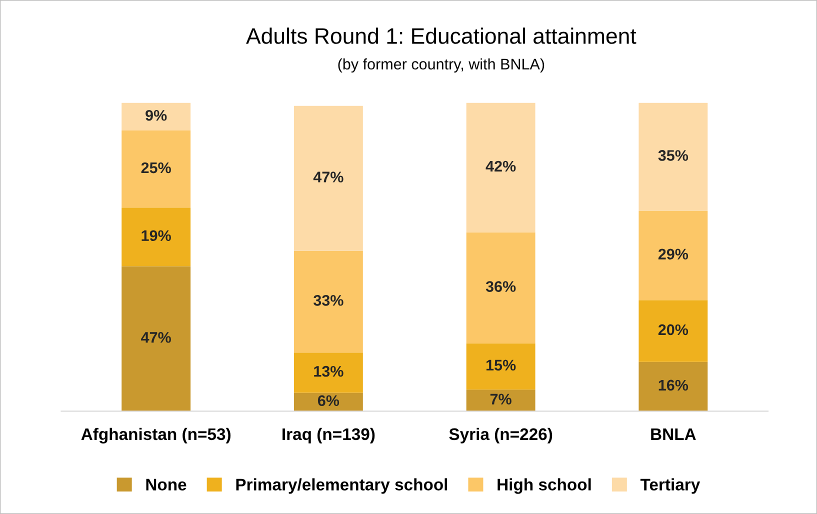  I want to click on data-label: 9%, so click(156, 115).